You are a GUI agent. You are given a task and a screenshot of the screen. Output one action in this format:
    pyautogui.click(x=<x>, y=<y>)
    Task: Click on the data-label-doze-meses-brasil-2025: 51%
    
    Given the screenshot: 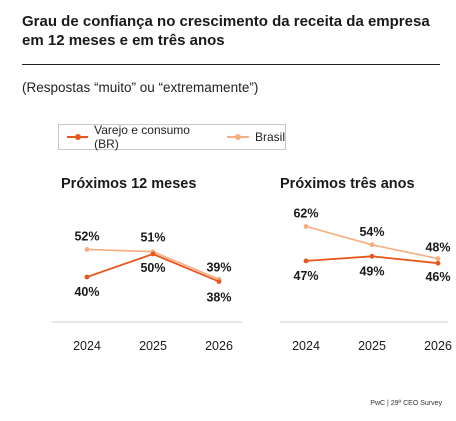 What is the action you would take?
    pyautogui.click(x=152, y=238)
    